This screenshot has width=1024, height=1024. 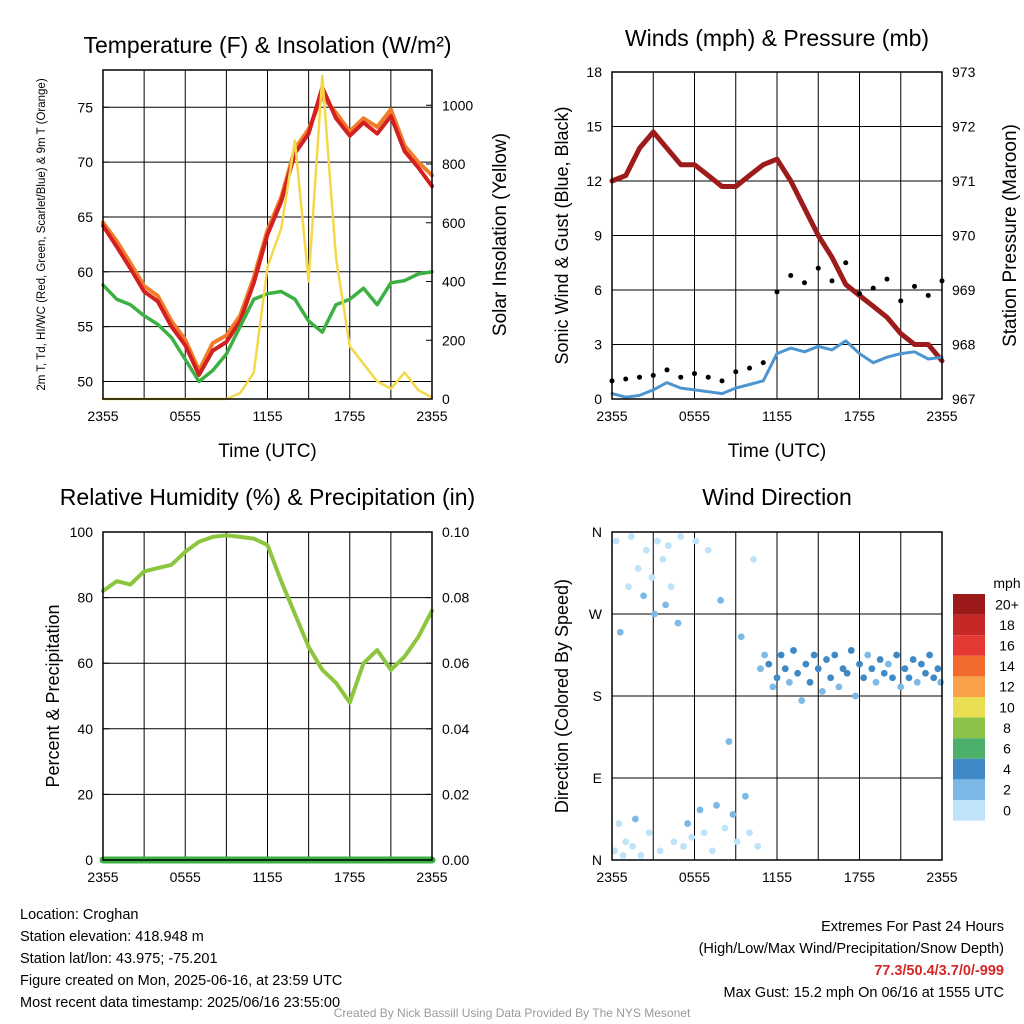 What do you see at coordinates (598, 345) in the screenshot?
I see `y-tick-label: 3` at bounding box center [598, 345].